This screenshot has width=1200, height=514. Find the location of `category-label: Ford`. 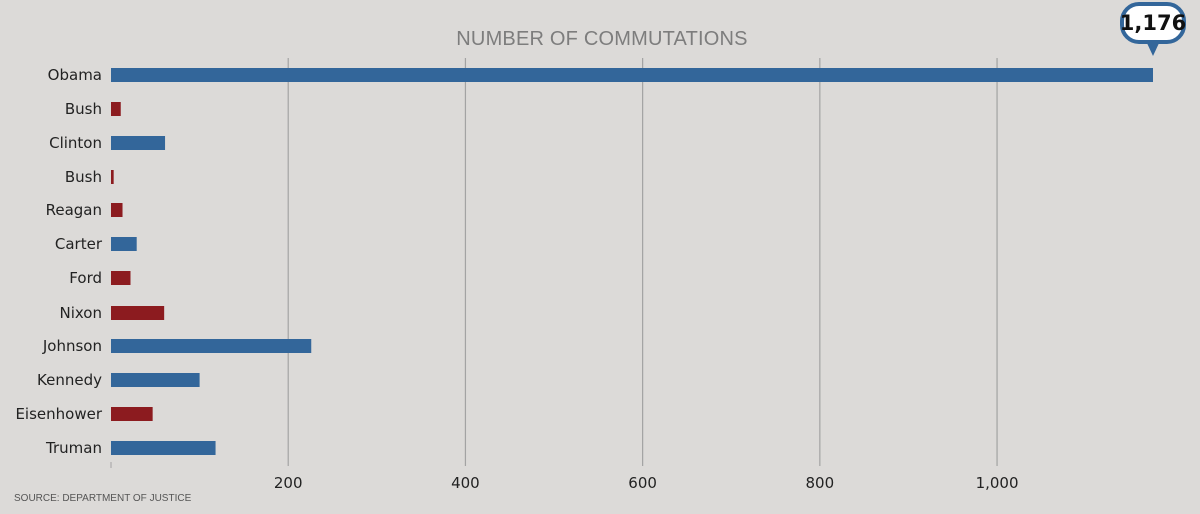

category-label: Ford is located at coordinates (85, 278).